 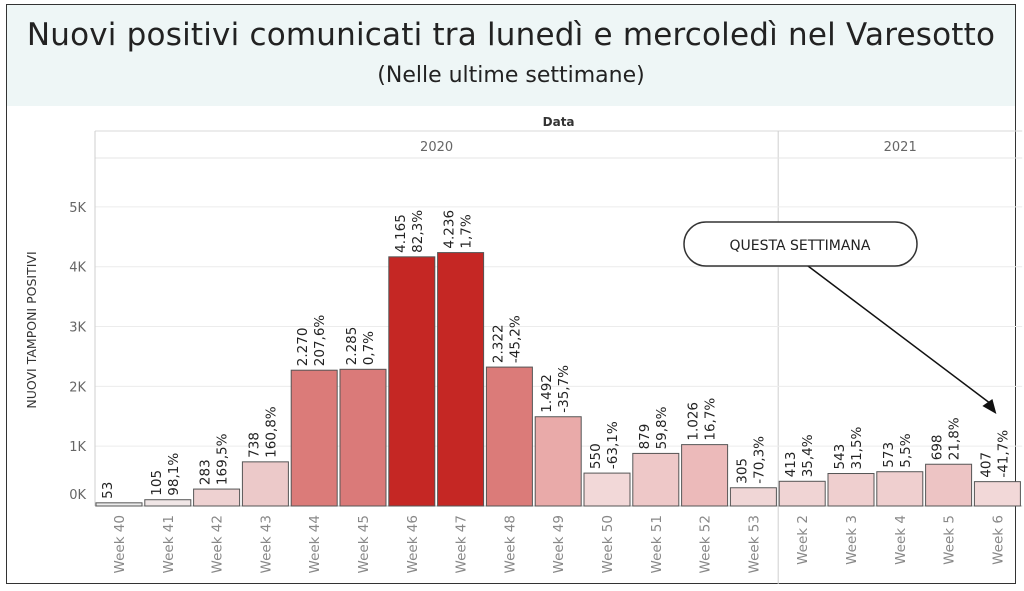 I want to click on annotation-label: QUESTA SETTIMANA, so click(x=800, y=246).